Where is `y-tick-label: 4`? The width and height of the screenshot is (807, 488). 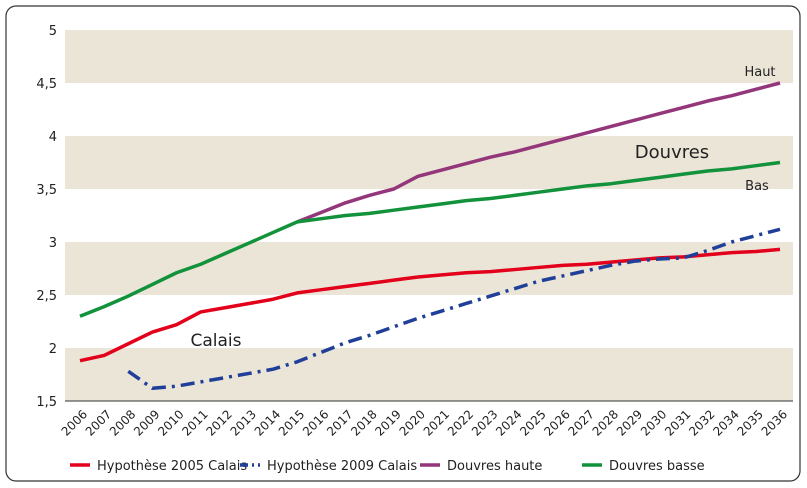 y-tick-label: 4 is located at coordinates (53, 137).